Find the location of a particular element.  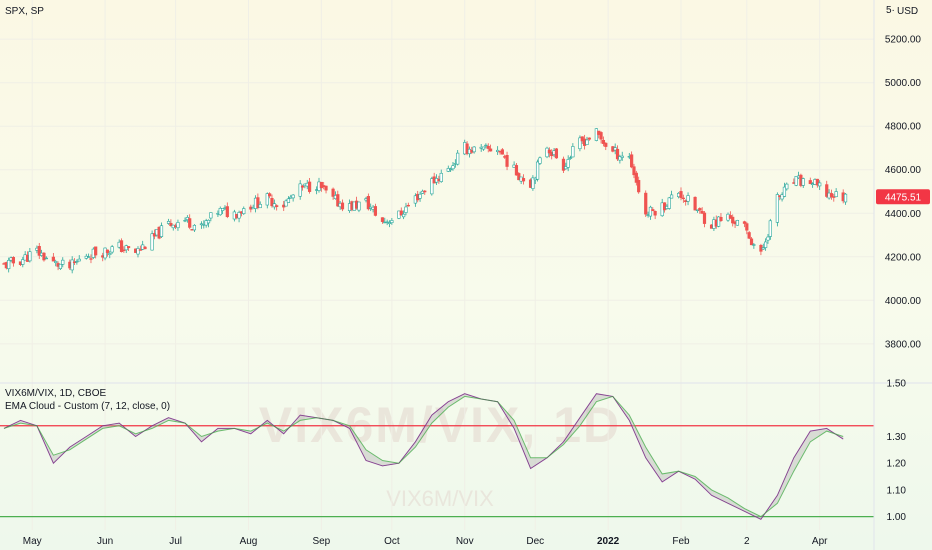

indicator-symbol-title: VIX6M/VIX, 1D, CBOE is located at coordinates (56, 393).